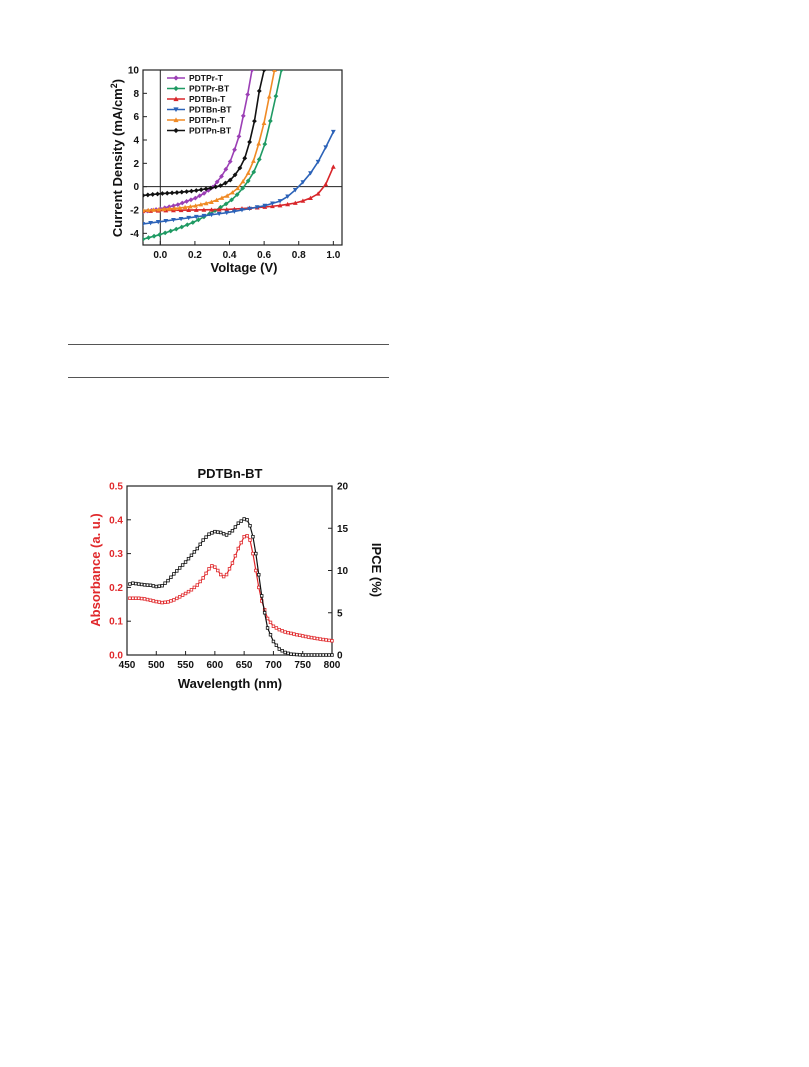 This screenshot has width=809, height=1067. What do you see at coordinates (127, 665) in the screenshot?
I see `ipce-x-tick-label: 450` at bounding box center [127, 665].